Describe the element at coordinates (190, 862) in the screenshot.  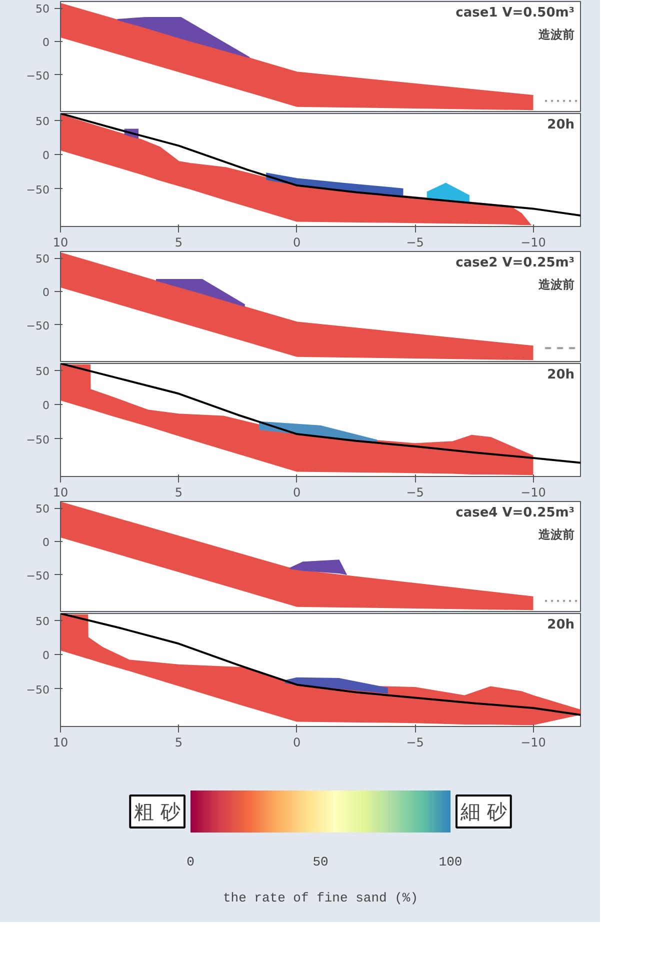
I see `color-bar-label: 0` at that location.